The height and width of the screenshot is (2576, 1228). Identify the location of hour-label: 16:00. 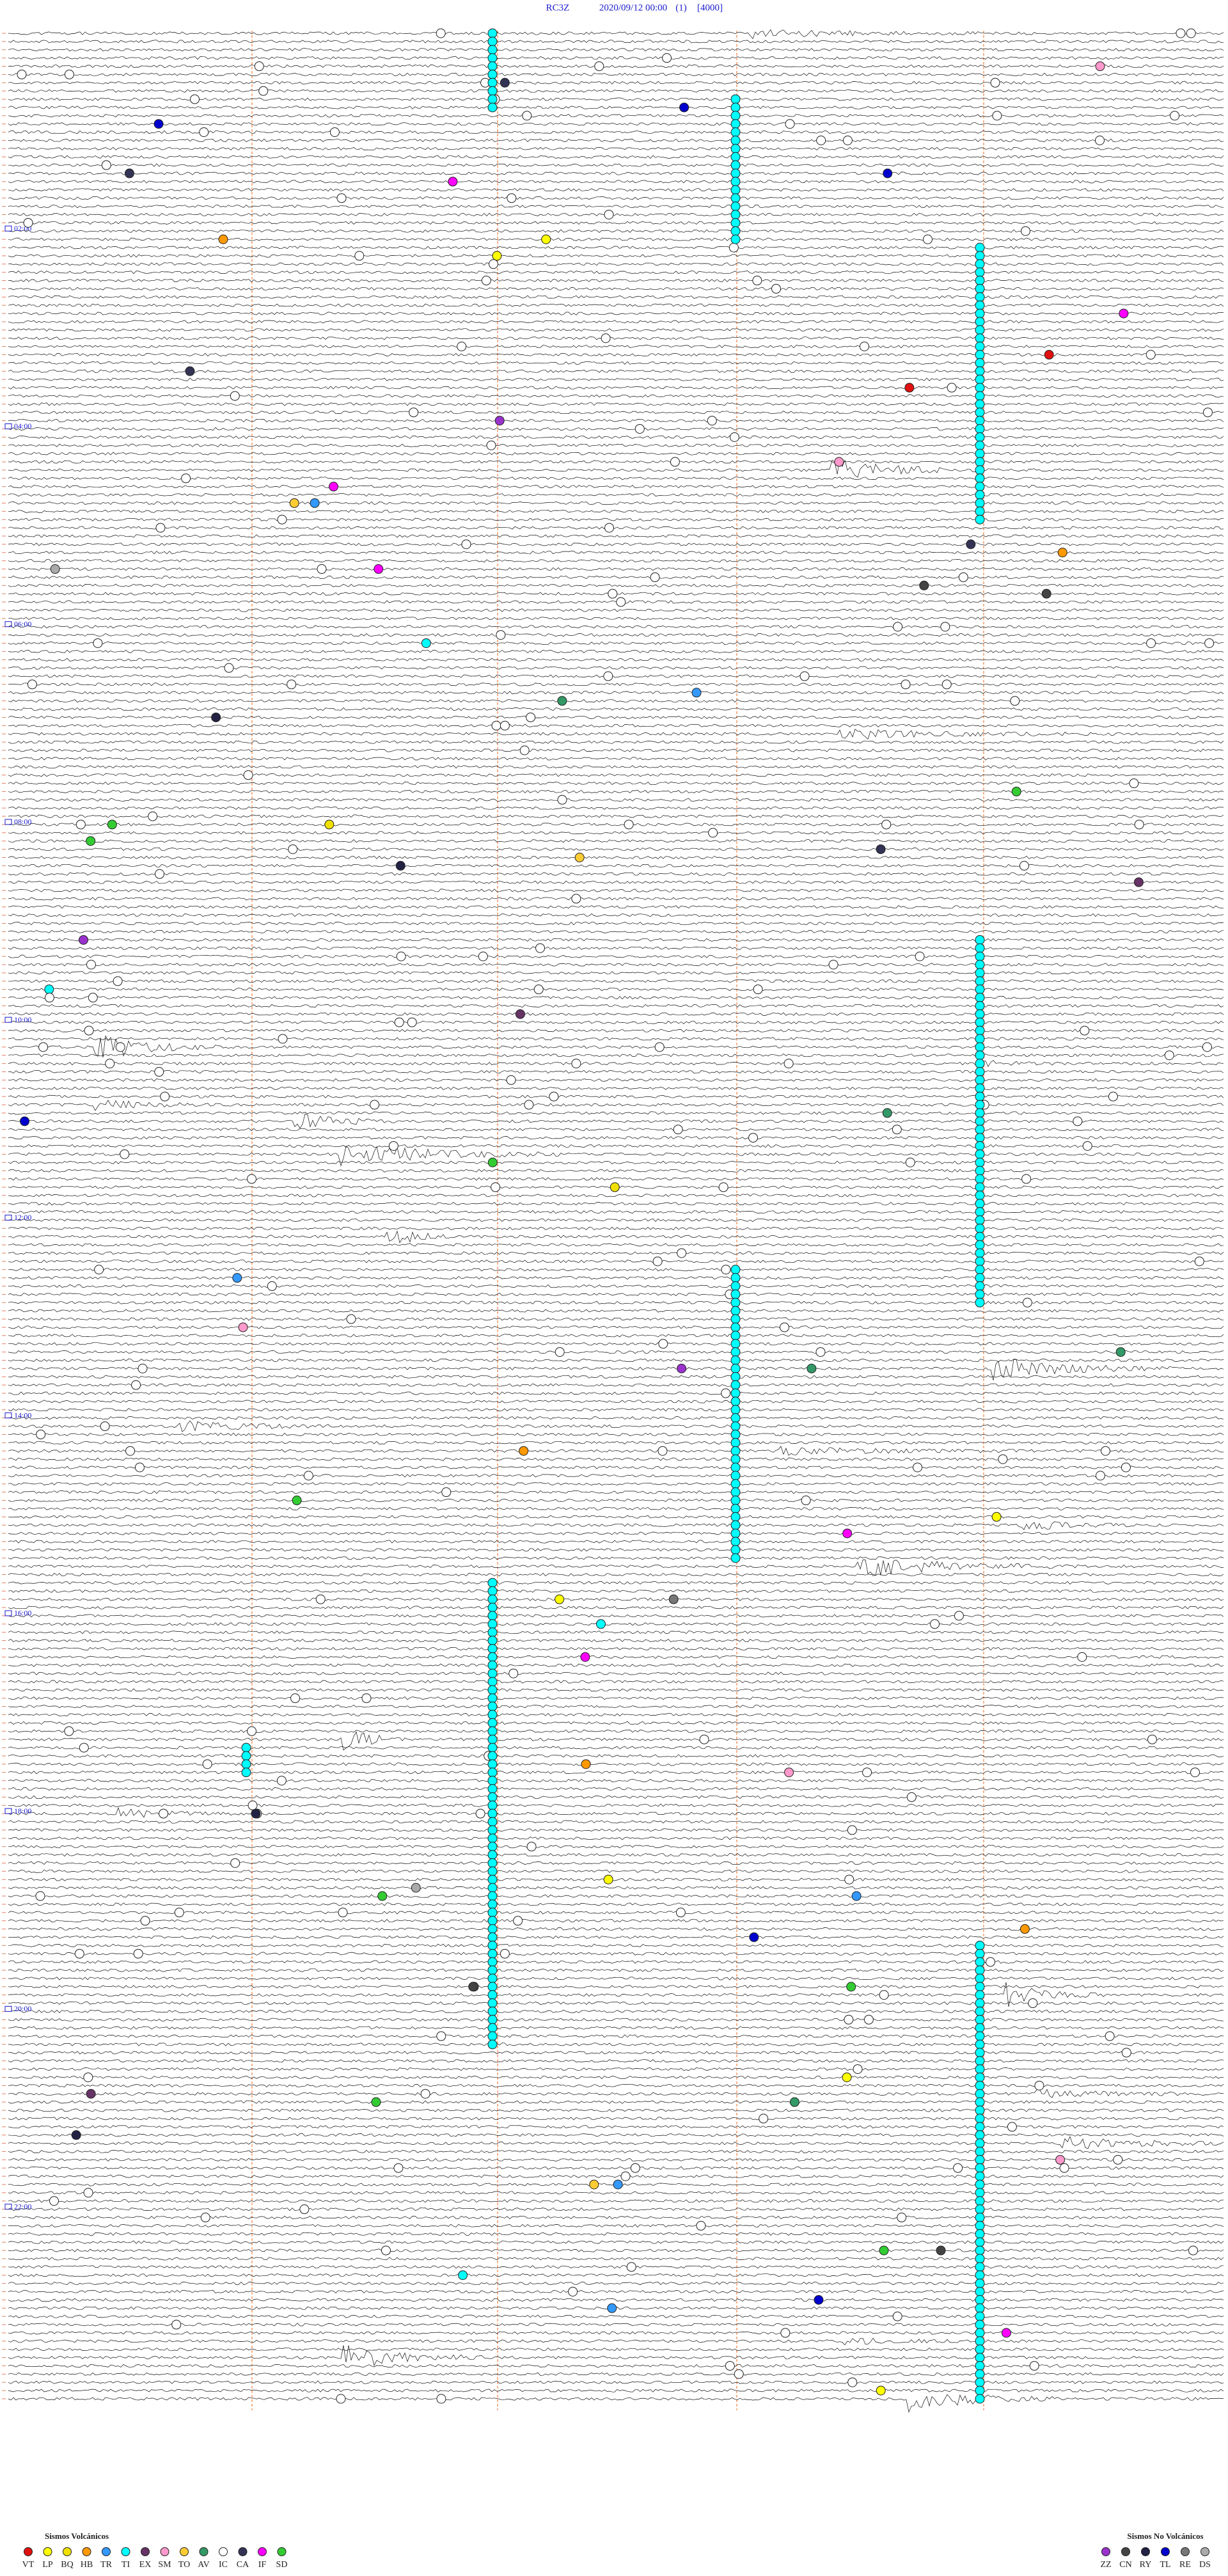
(22, 1613).